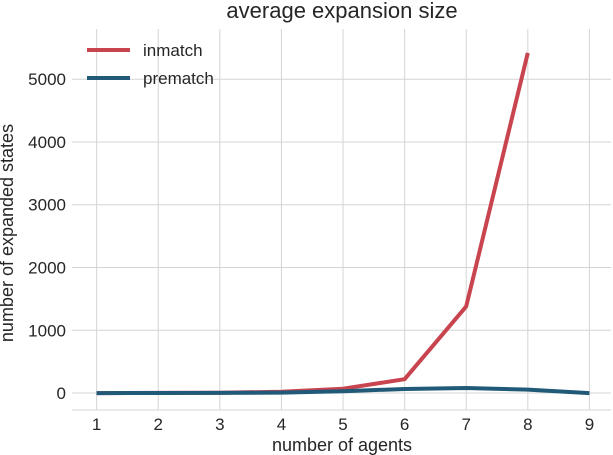 The image size is (613, 455). I want to click on x-tick-labels: 1 2 3 4 5 6 7 8 9, so click(343, 424).